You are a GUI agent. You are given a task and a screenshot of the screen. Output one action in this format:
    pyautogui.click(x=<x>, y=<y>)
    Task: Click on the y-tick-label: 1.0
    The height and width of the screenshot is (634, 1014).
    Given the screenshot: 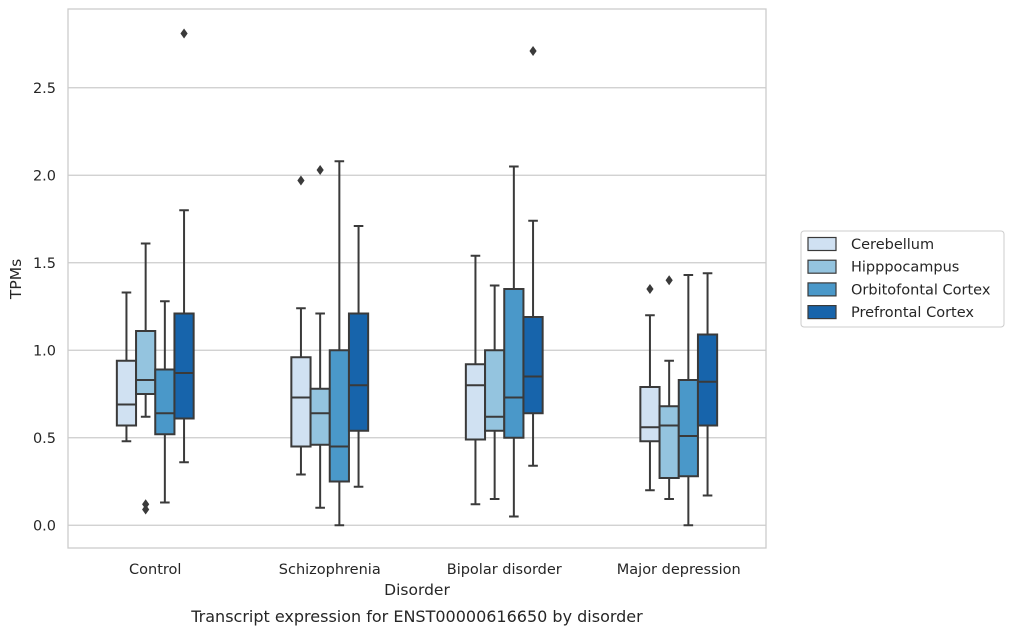 What is the action you would take?
    pyautogui.click(x=44, y=351)
    